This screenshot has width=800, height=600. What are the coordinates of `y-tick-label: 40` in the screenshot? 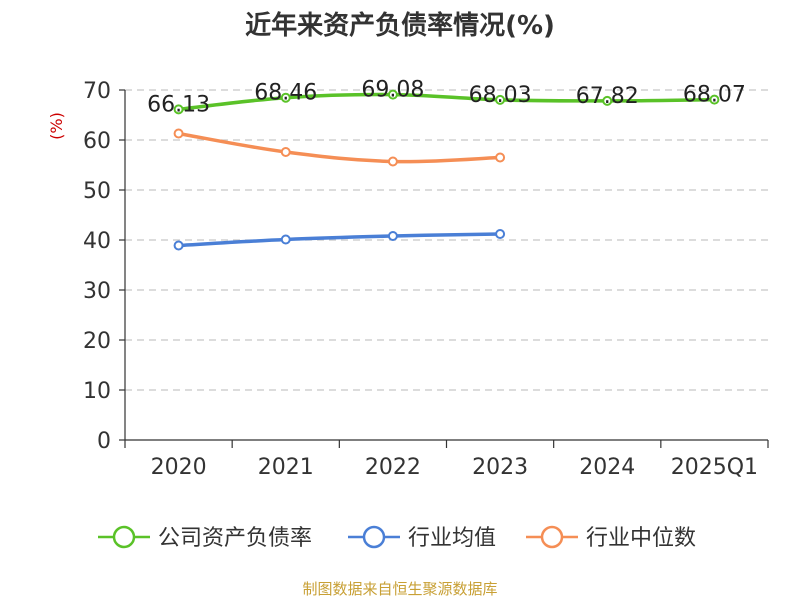 It's located at (97, 241).